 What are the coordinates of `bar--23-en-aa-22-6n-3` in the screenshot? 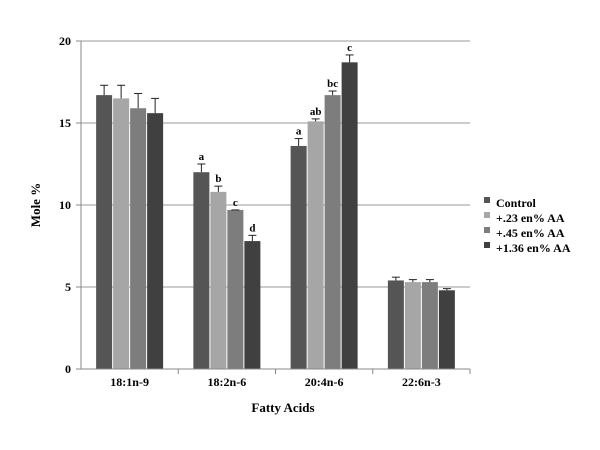 It's located at (412, 325).